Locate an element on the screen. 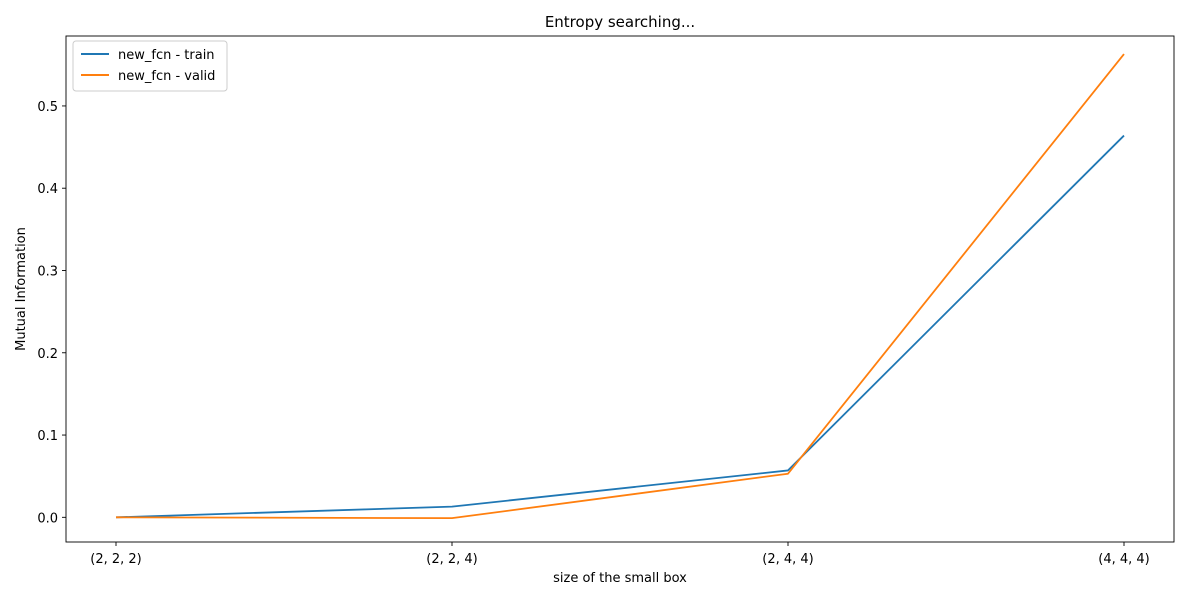 The width and height of the screenshot is (1200, 604). x-axis-label: size of the small box is located at coordinates (620, 578).